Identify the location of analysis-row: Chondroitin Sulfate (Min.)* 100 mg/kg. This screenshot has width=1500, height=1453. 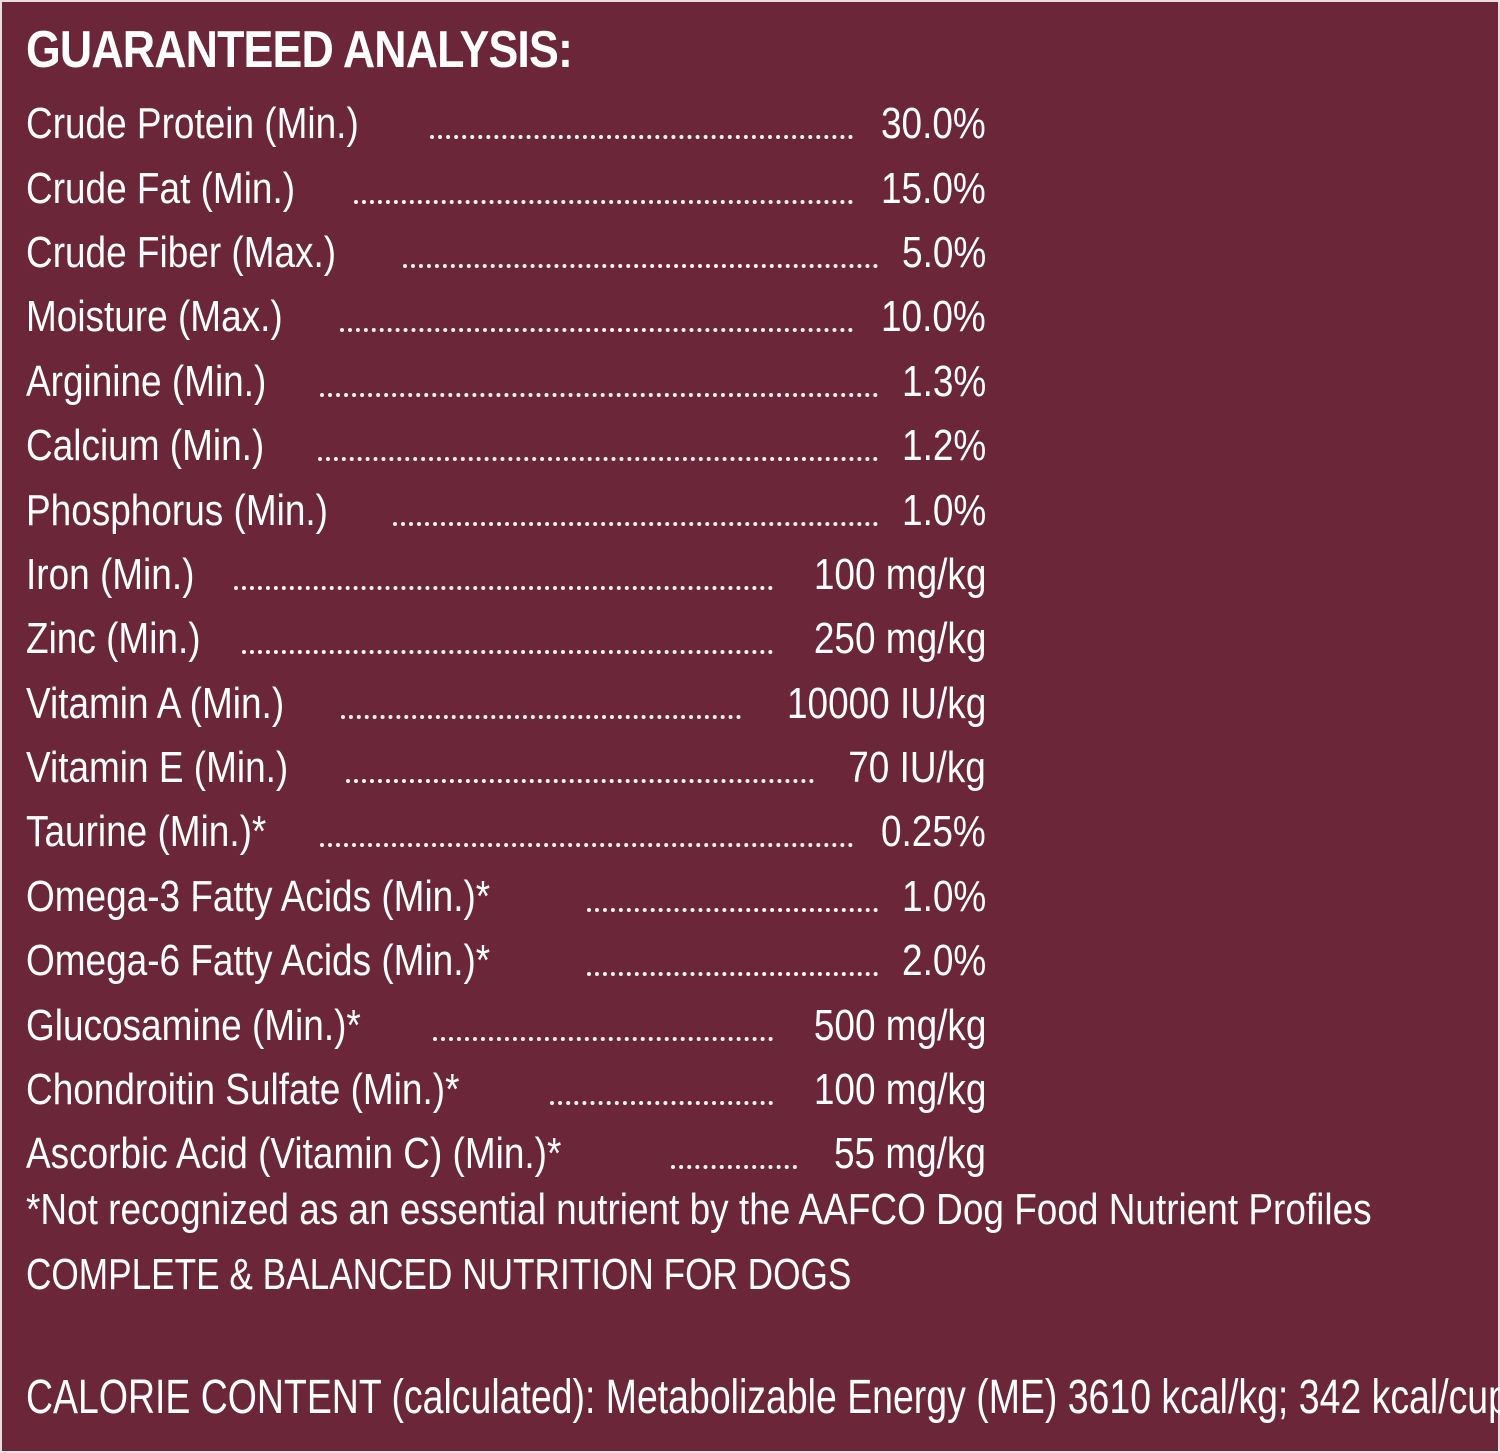
(506, 1090).